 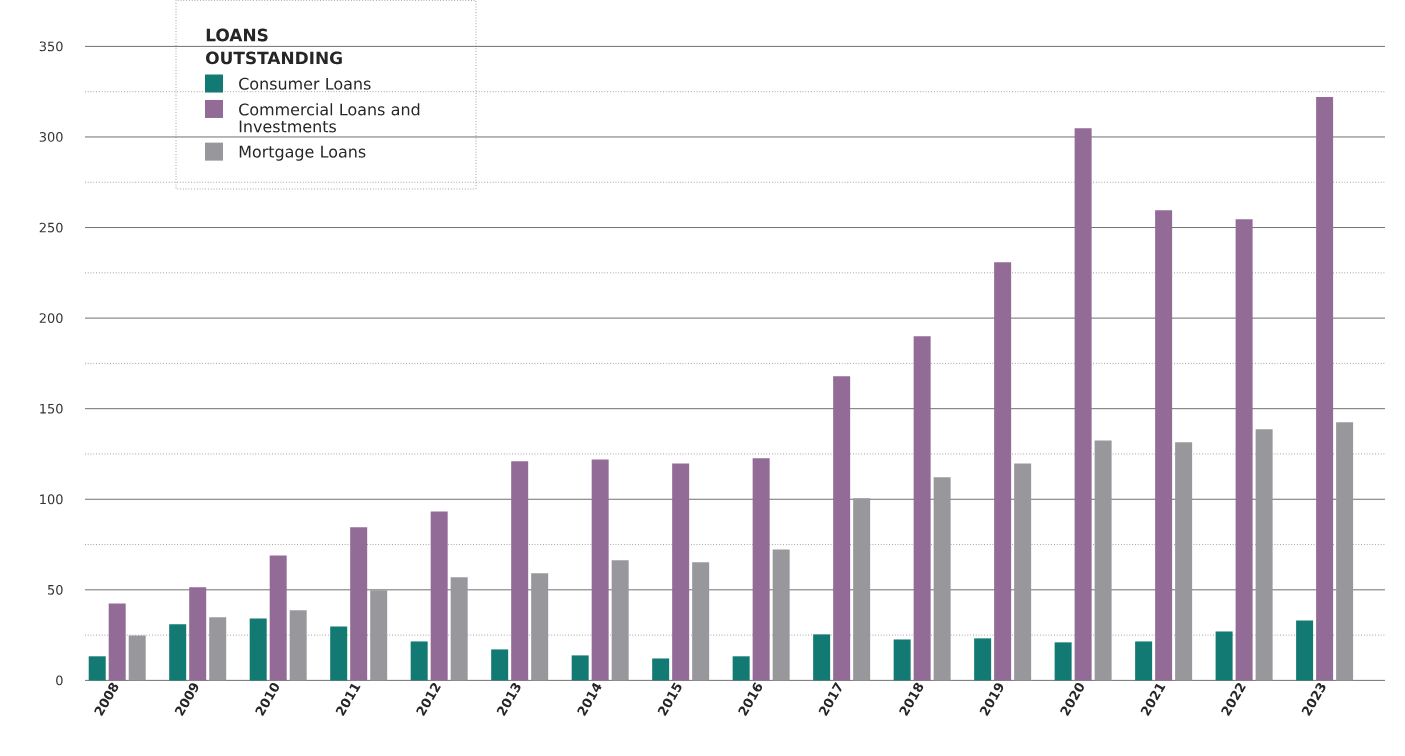 What do you see at coordinates (305, 83) in the screenshot?
I see `legend-label: Consumer Loans` at bounding box center [305, 83].